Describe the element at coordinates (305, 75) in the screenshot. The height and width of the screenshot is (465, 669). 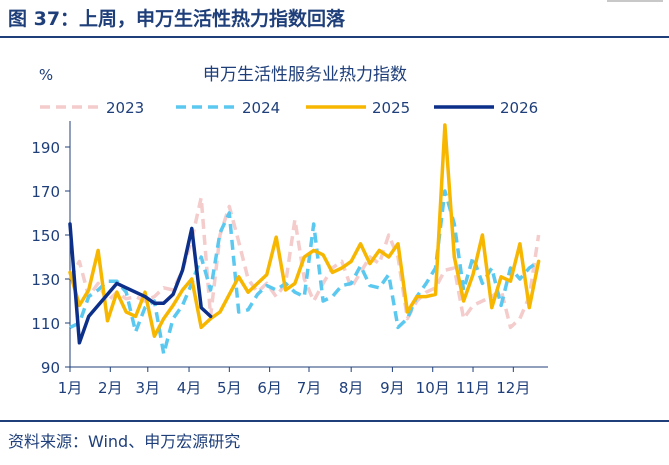
I see `chart-title: 申万生活性服务业热力指数` at that location.